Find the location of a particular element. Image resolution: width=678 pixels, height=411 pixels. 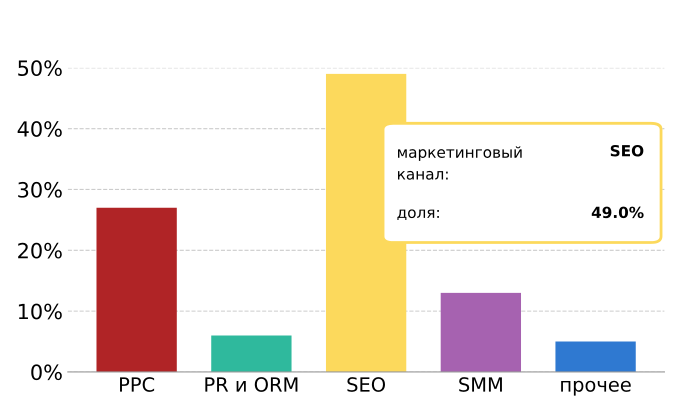

x-tick-label: PPC is located at coordinates (137, 384).